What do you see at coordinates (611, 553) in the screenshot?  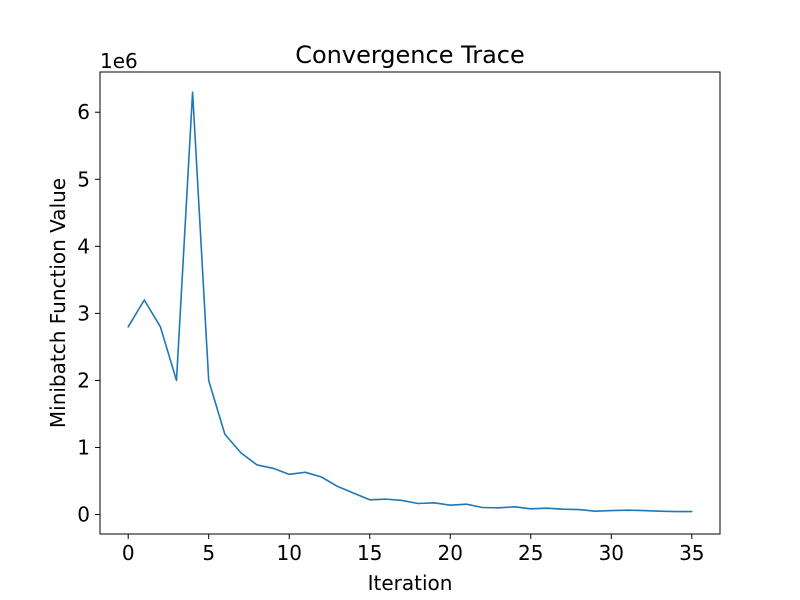 I see `x-tick-label: 30` at bounding box center [611, 553].